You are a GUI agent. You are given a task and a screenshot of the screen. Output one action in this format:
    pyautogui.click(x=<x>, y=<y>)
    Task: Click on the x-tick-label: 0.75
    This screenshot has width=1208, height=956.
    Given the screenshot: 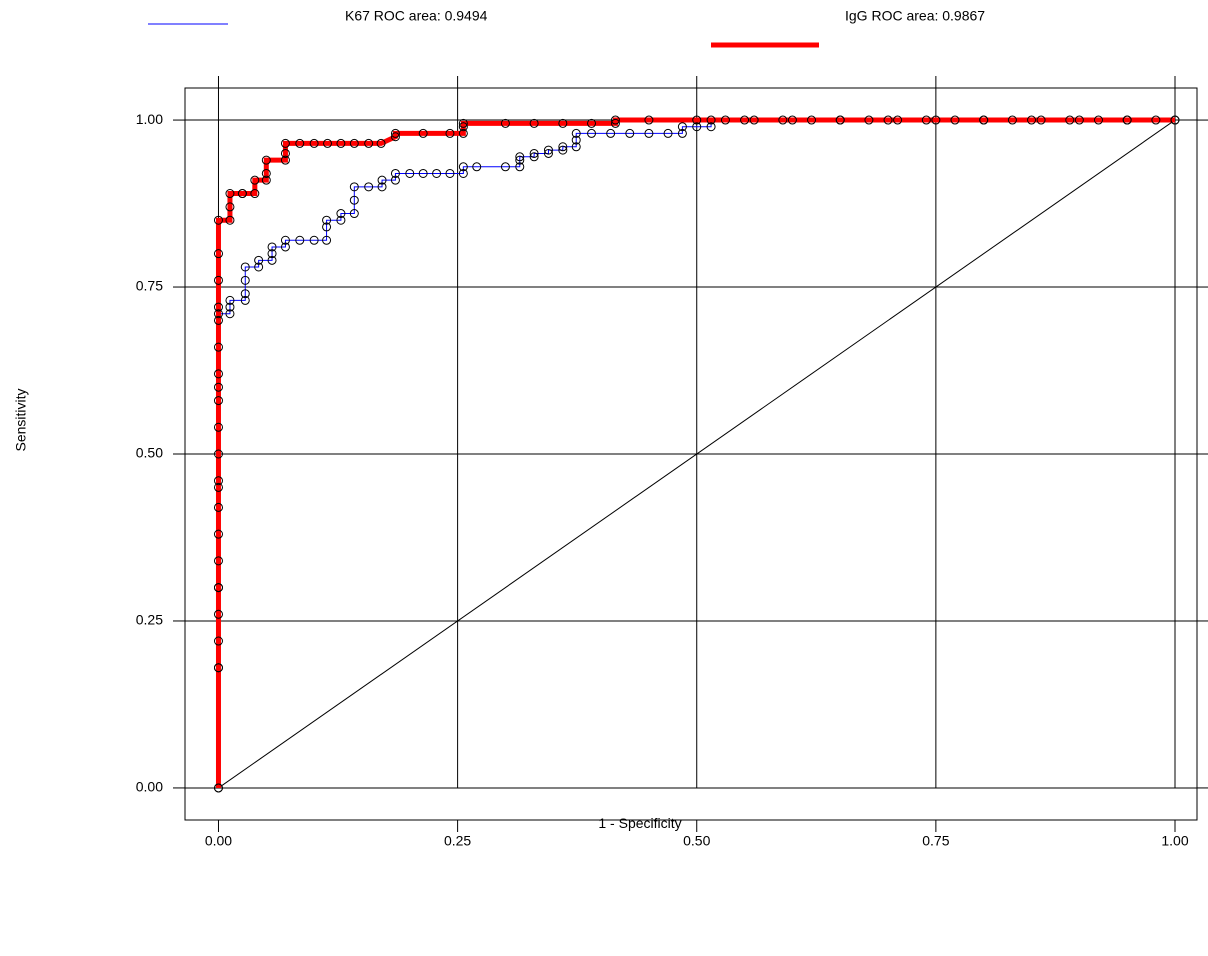 What is the action you would take?
    pyautogui.click(x=935, y=841)
    